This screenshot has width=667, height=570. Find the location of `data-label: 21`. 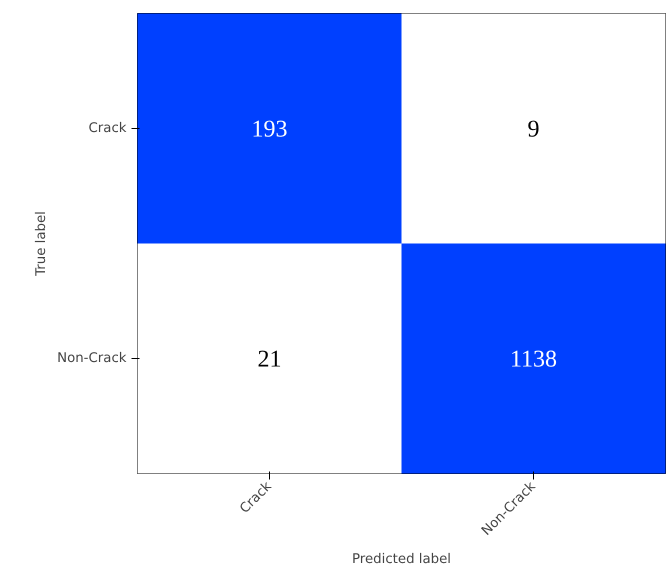

data-label: 21 is located at coordinates (270, 359).